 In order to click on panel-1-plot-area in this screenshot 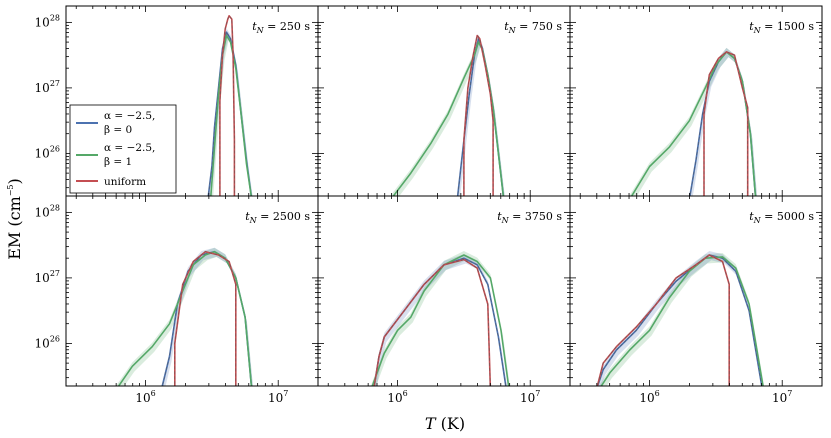, I will do `click(230, 105)`.